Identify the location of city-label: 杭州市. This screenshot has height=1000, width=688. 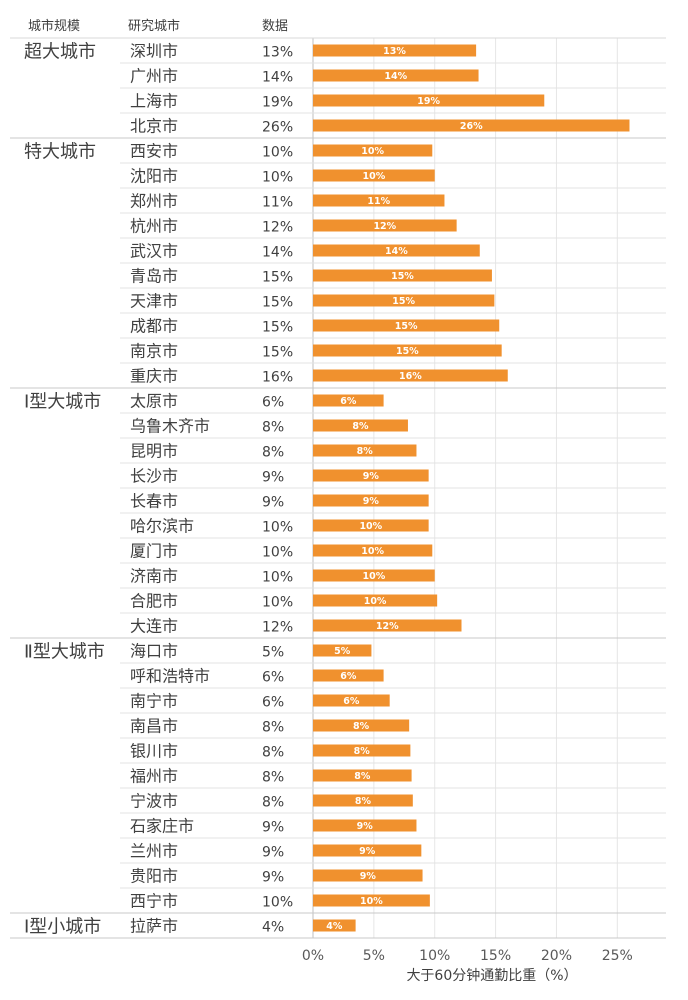
(154, 226).